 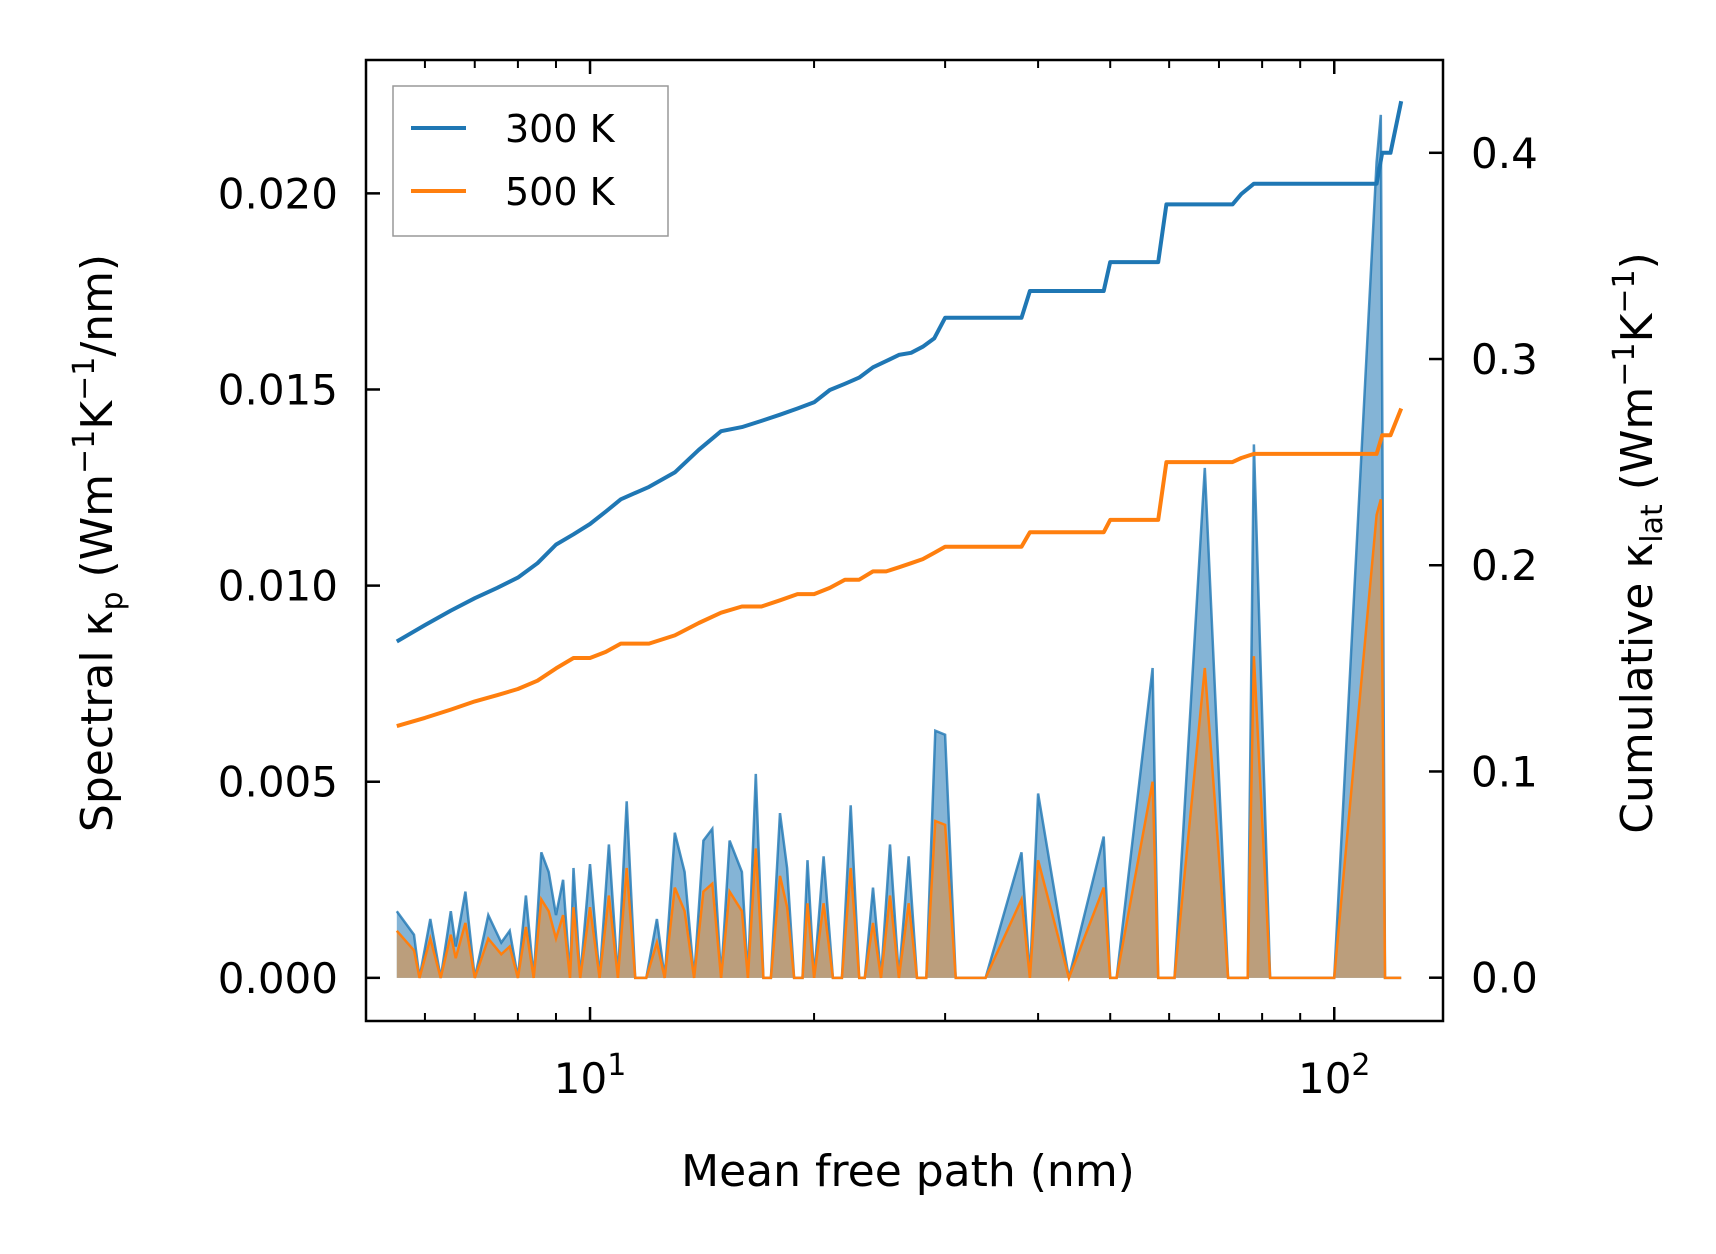 I want to click on y-axis-label-left: Spectral κp (Wm−1K−1/nm), so click(x=98, y=543).